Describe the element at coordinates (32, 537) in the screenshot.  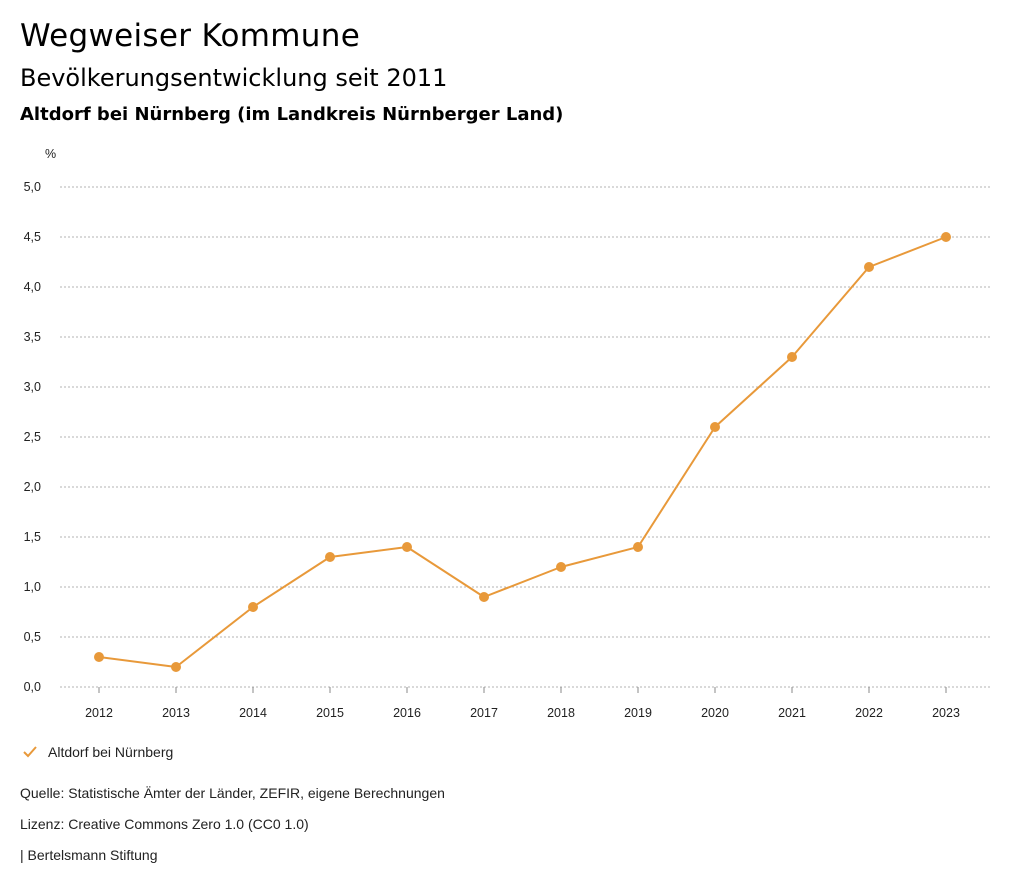
I see `y-tick-label: 1,5` at that location.